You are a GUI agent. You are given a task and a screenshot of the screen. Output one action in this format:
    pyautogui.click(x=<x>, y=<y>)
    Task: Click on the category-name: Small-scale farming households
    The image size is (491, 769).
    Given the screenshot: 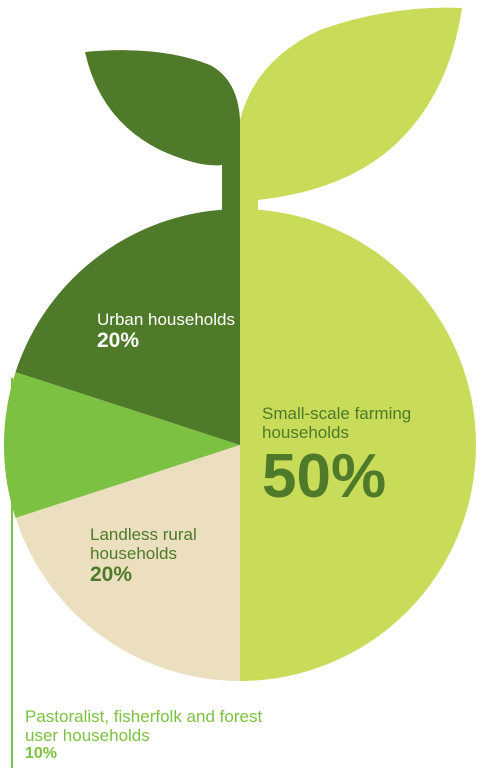 What is the action you would take?
    pyautogui.click(x=337, y=423)
    